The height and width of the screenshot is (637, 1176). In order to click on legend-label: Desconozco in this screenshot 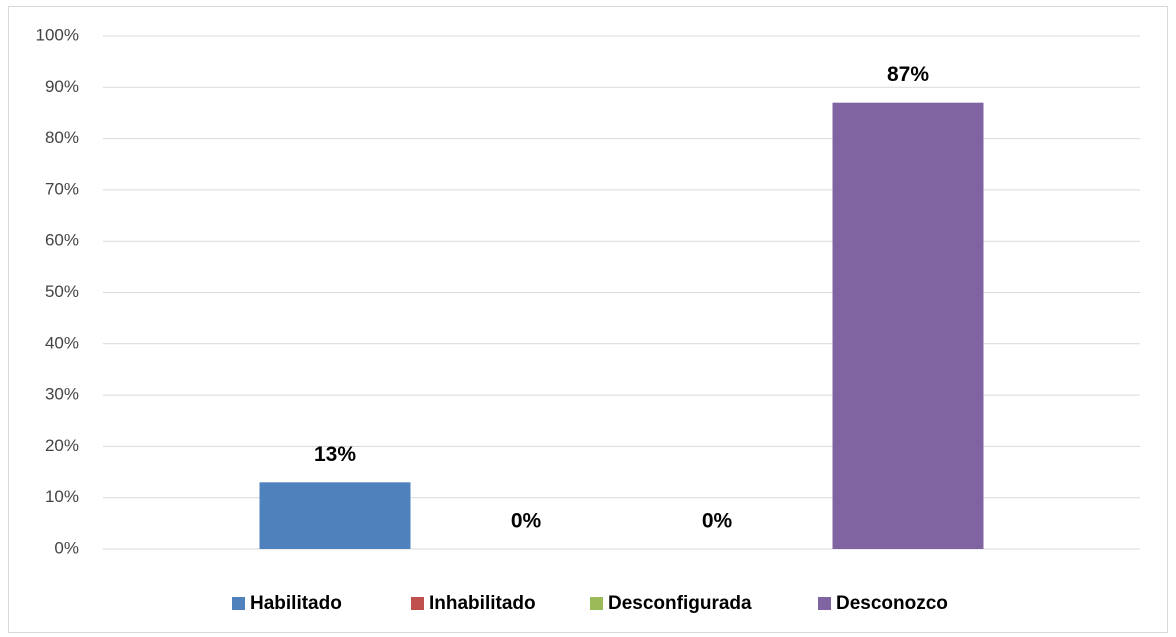, I will do `click(892, 603)`.